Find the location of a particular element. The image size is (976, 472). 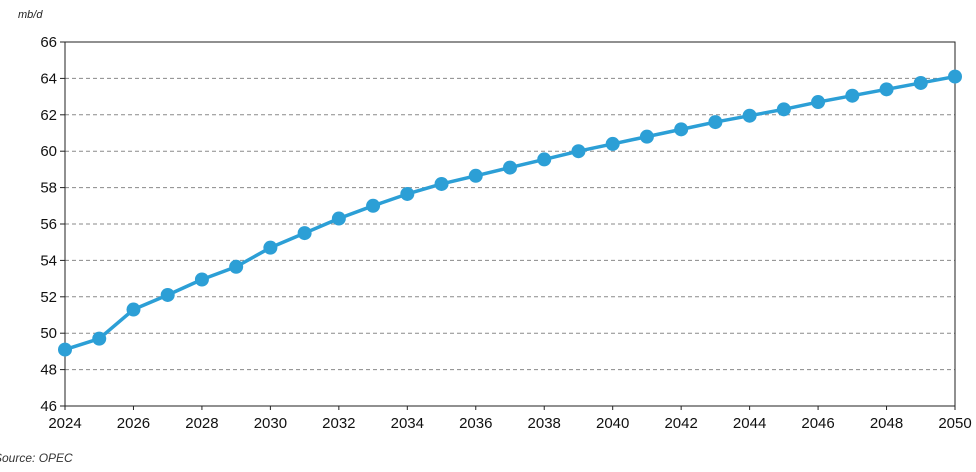

source-note: Source: OPEC is located at coordinates (36, 458).